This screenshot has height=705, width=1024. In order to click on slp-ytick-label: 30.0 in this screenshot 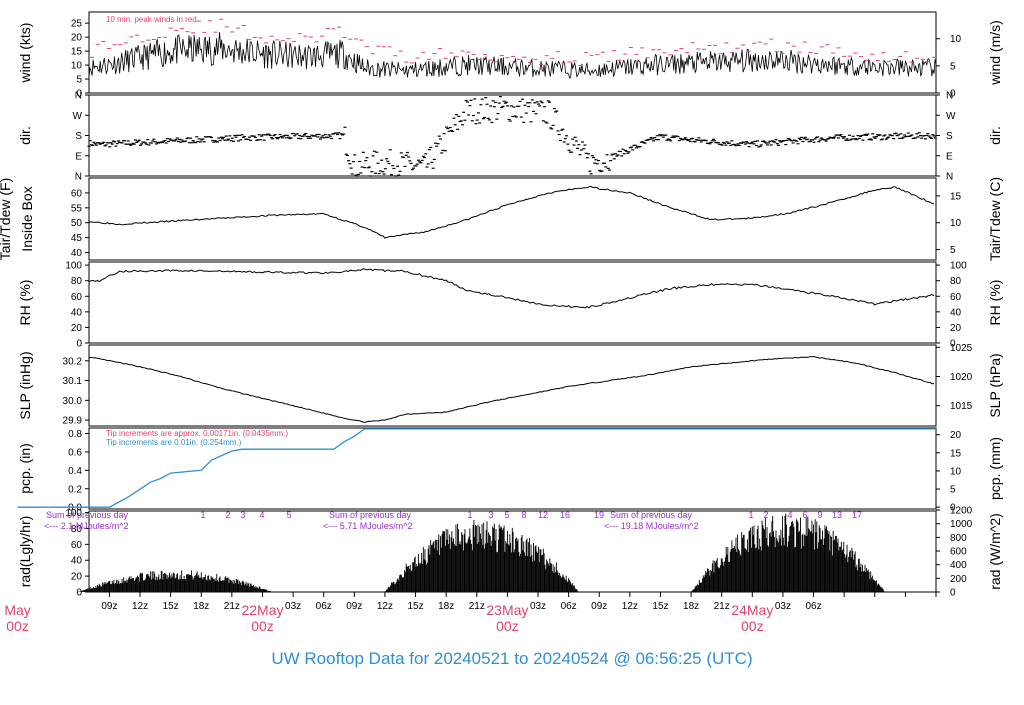, I will do `click(73, 401)`.